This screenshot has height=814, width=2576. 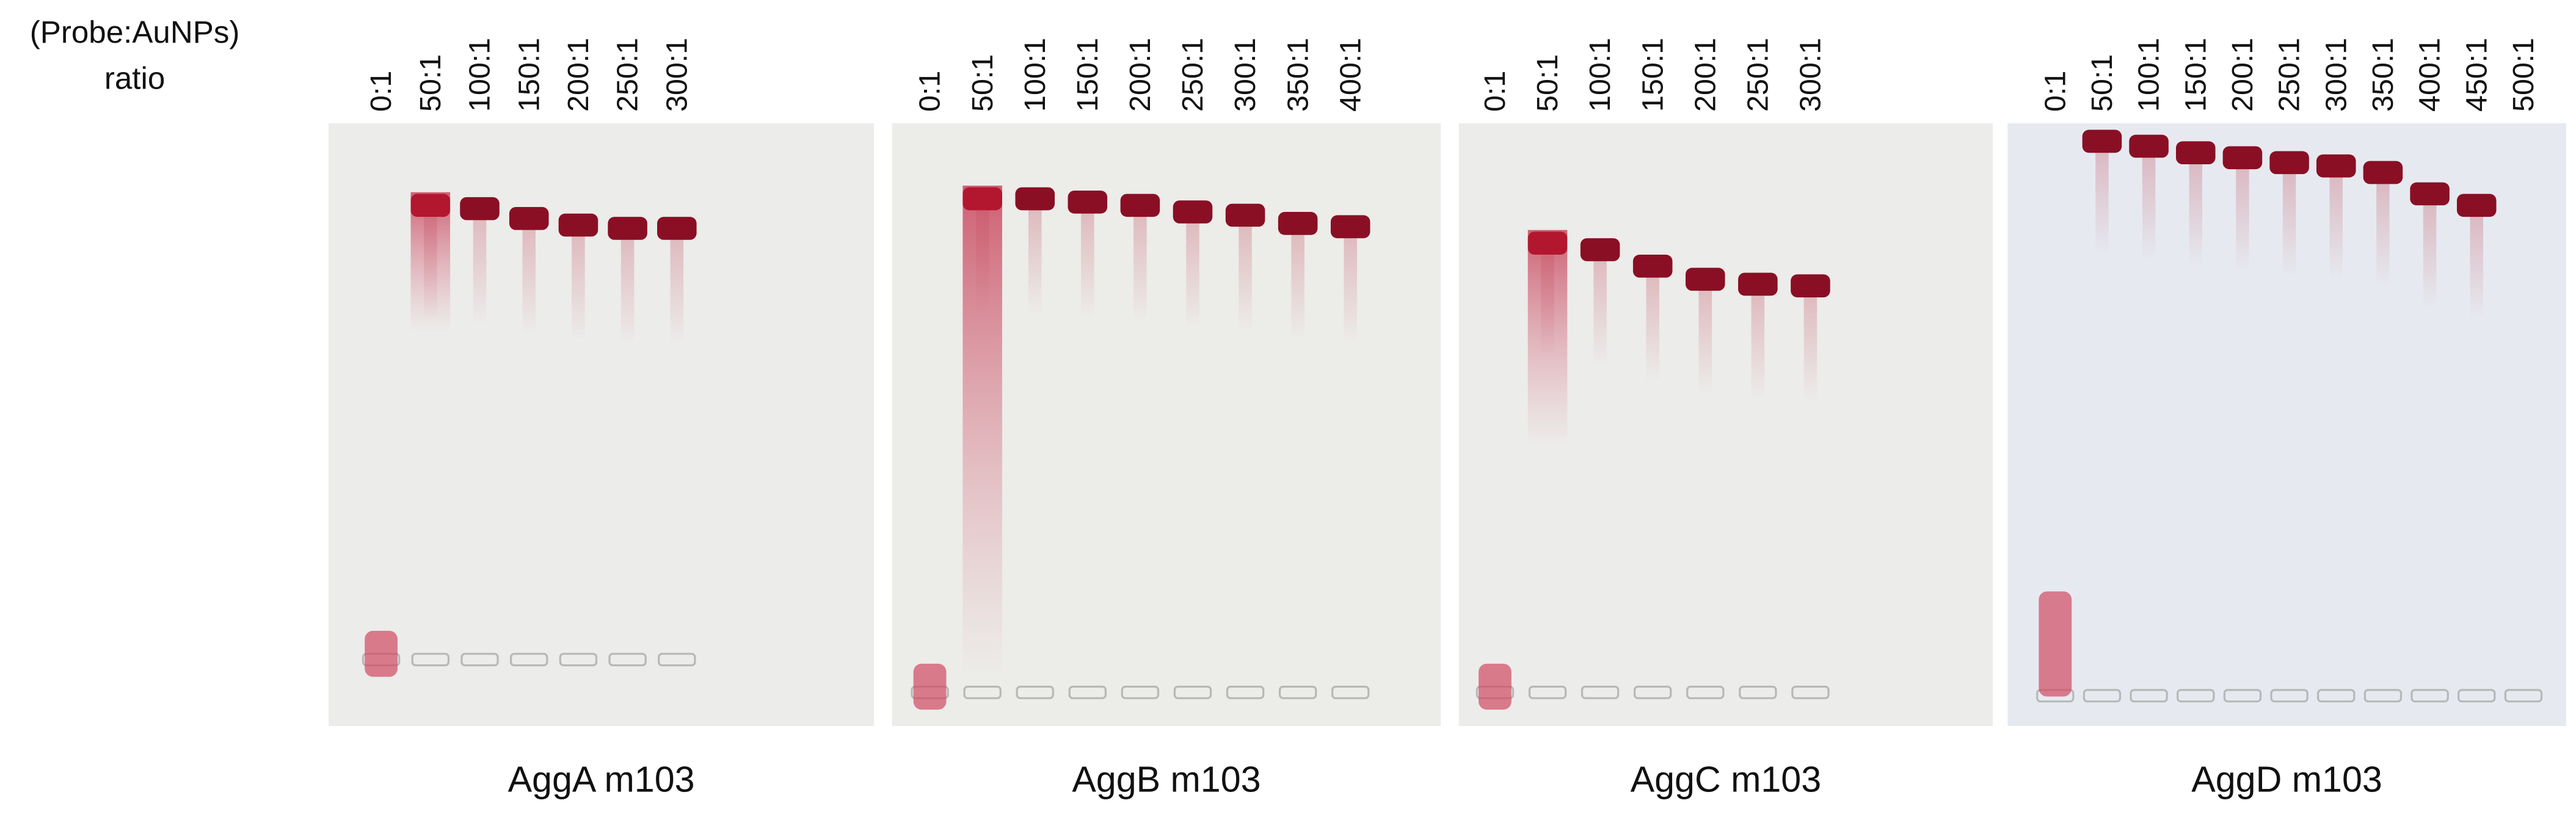 I want to click on gel-caption: AggA m103, so click(x=602, y=780).